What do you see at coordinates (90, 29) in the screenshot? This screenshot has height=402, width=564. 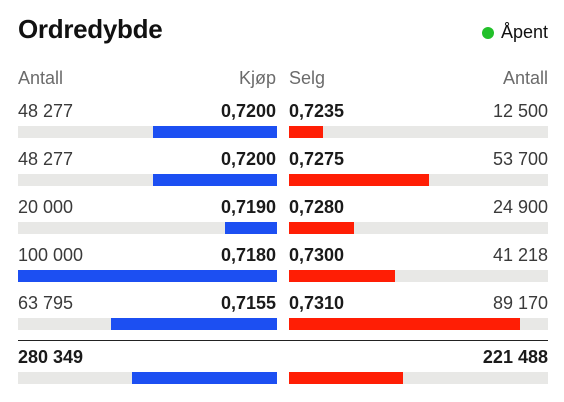 I see `page-title: Ordredybde` at bounding box center [90, 29].